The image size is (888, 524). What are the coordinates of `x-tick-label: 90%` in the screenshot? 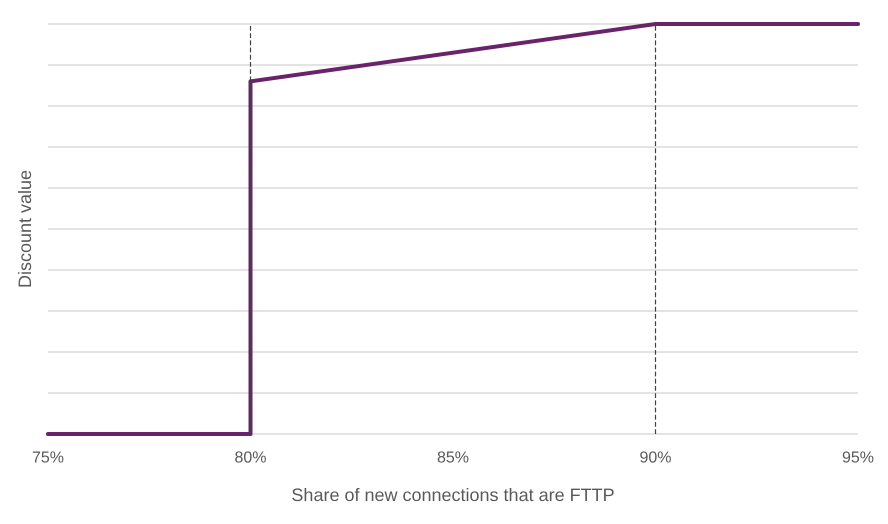 It's located at (655, 458).